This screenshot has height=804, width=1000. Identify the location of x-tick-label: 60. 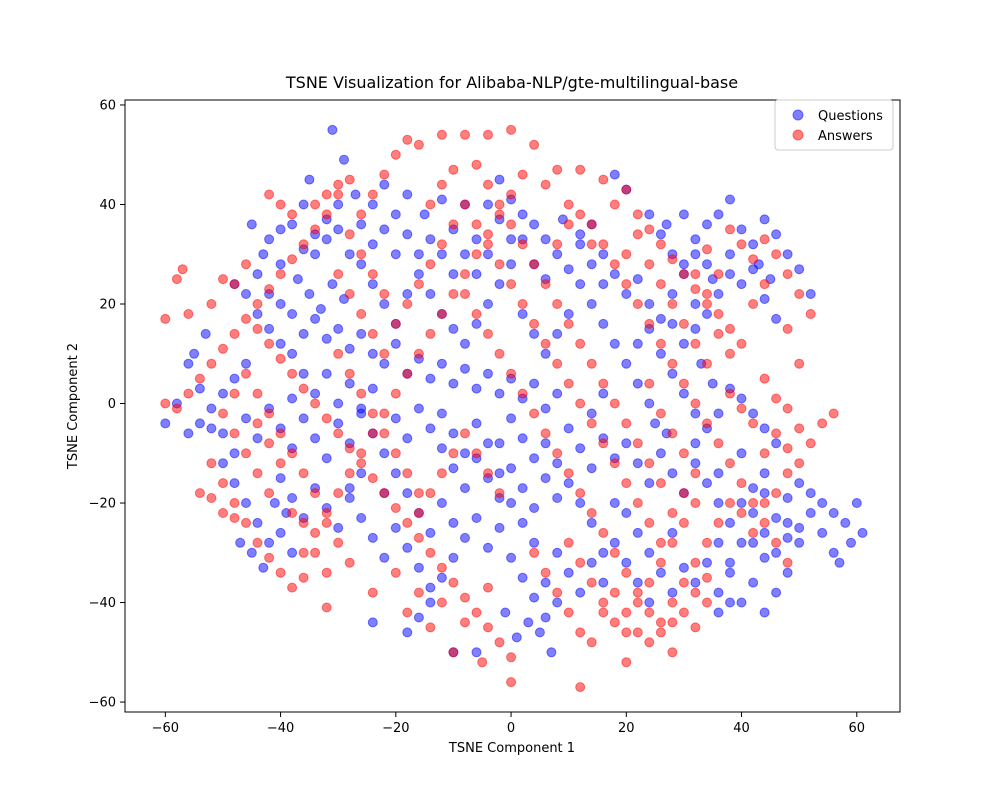
(857, 728).